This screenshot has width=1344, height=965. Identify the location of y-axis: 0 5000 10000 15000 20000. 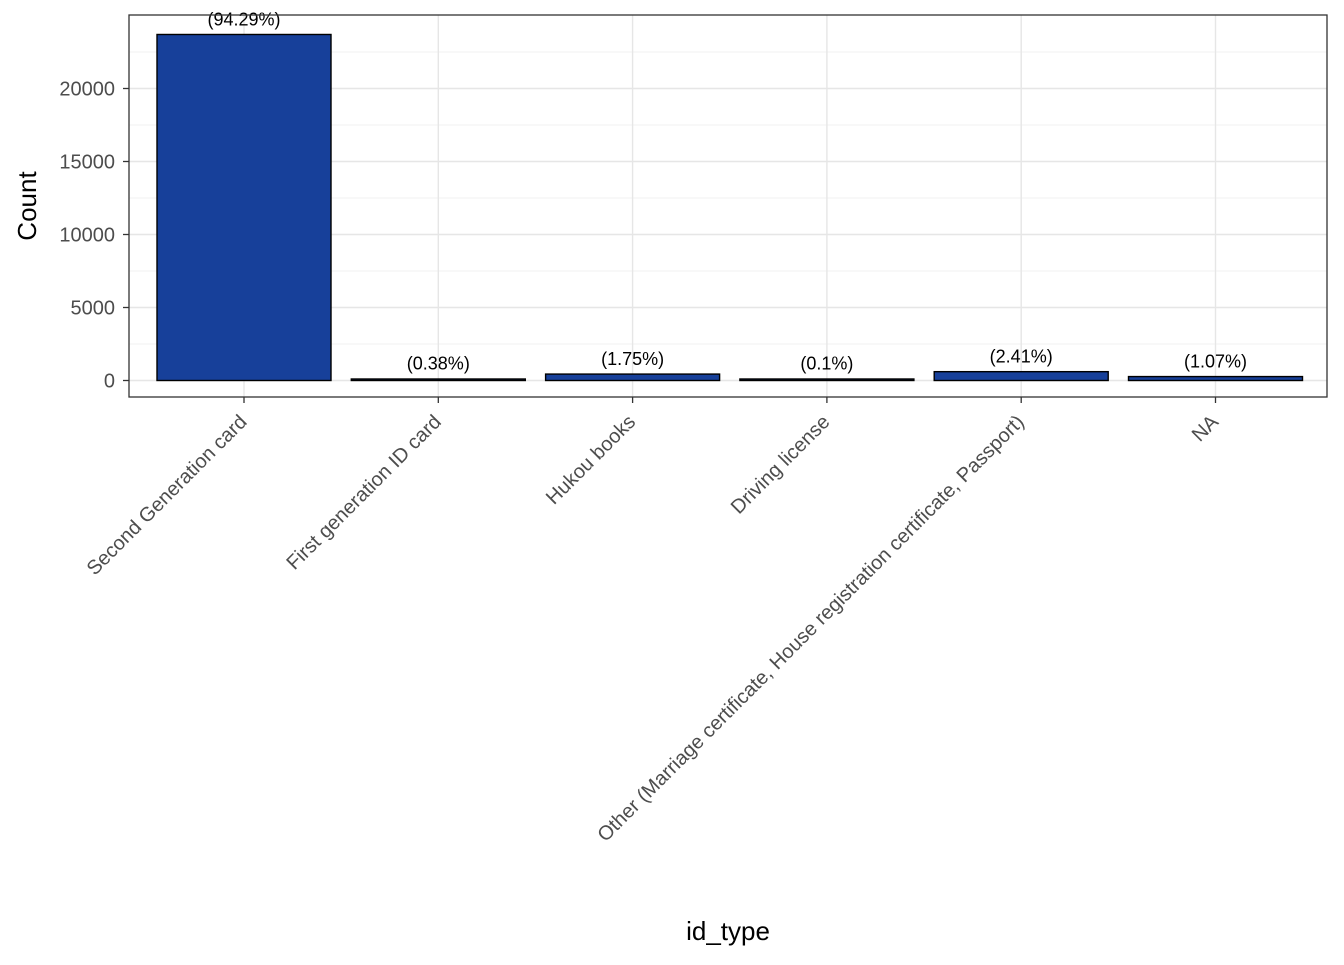
(94, 236).